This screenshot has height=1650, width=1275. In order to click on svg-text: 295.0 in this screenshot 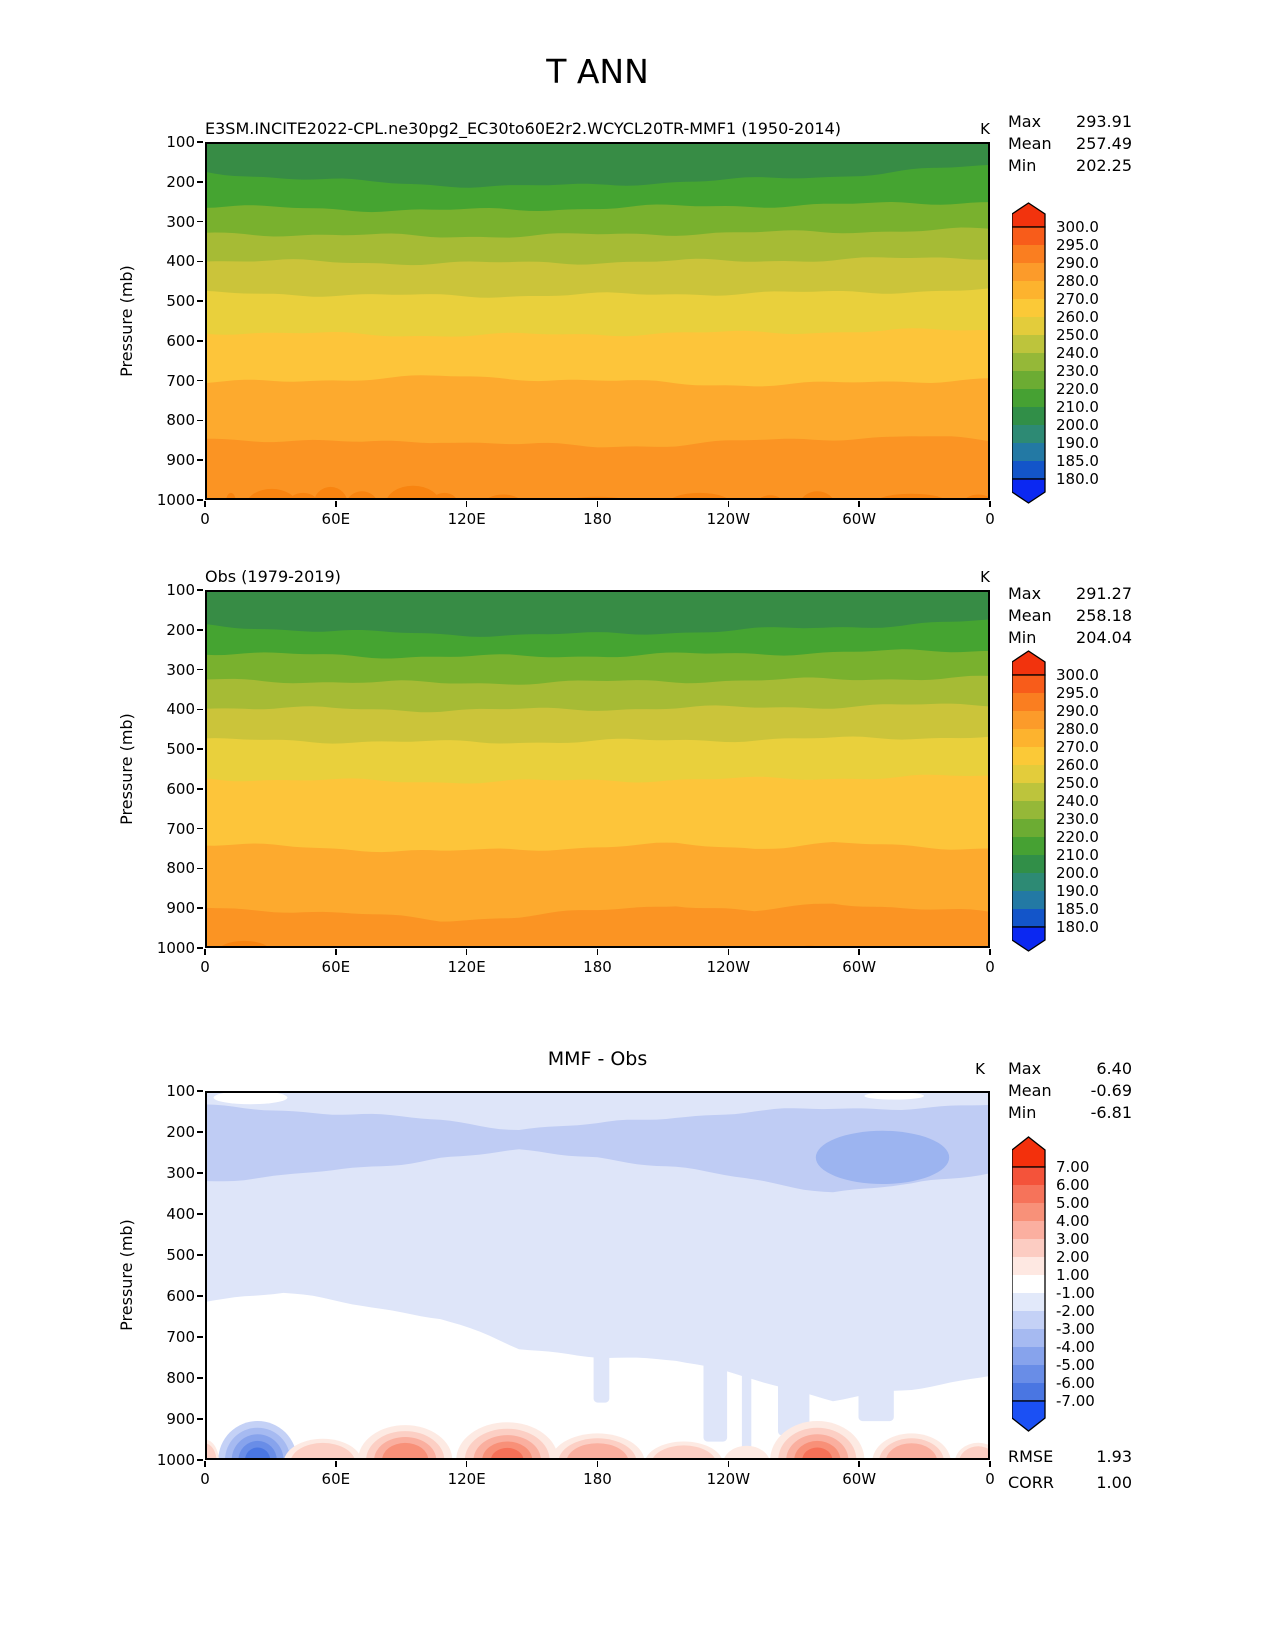, I will do `click(1077, 245)`.